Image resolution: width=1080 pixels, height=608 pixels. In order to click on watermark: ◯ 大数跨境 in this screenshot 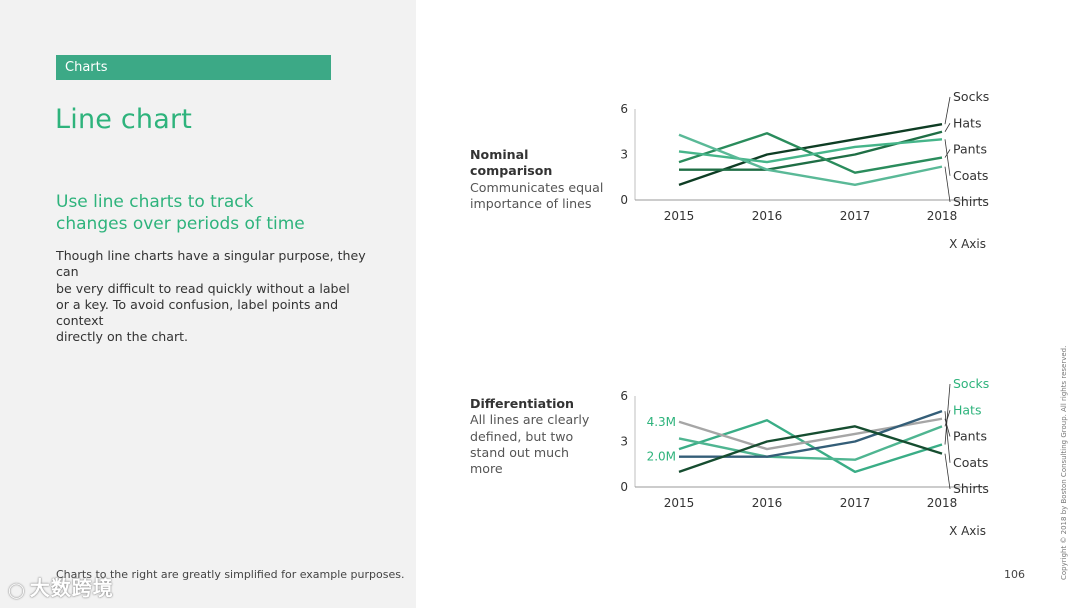, I will do `click(61, 586)`.